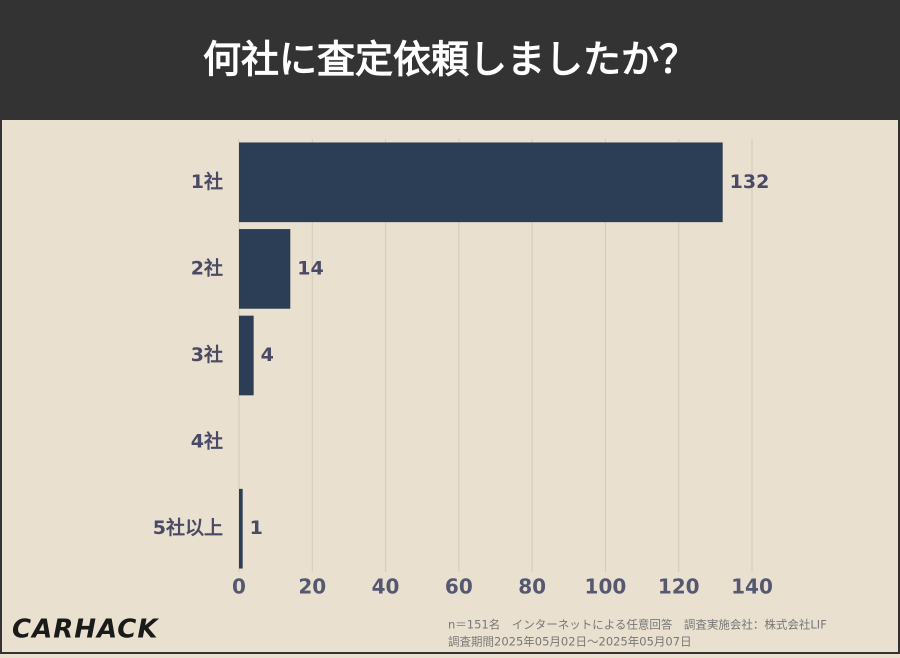 Image resolution: width=900 pixels, height=658 pixels. Describe the element at coordinates (637, 625) in the screenshot. I see `note: n＝151名 インターネットによる任意回答 調査実施会社：株式会社LIF` at that location.